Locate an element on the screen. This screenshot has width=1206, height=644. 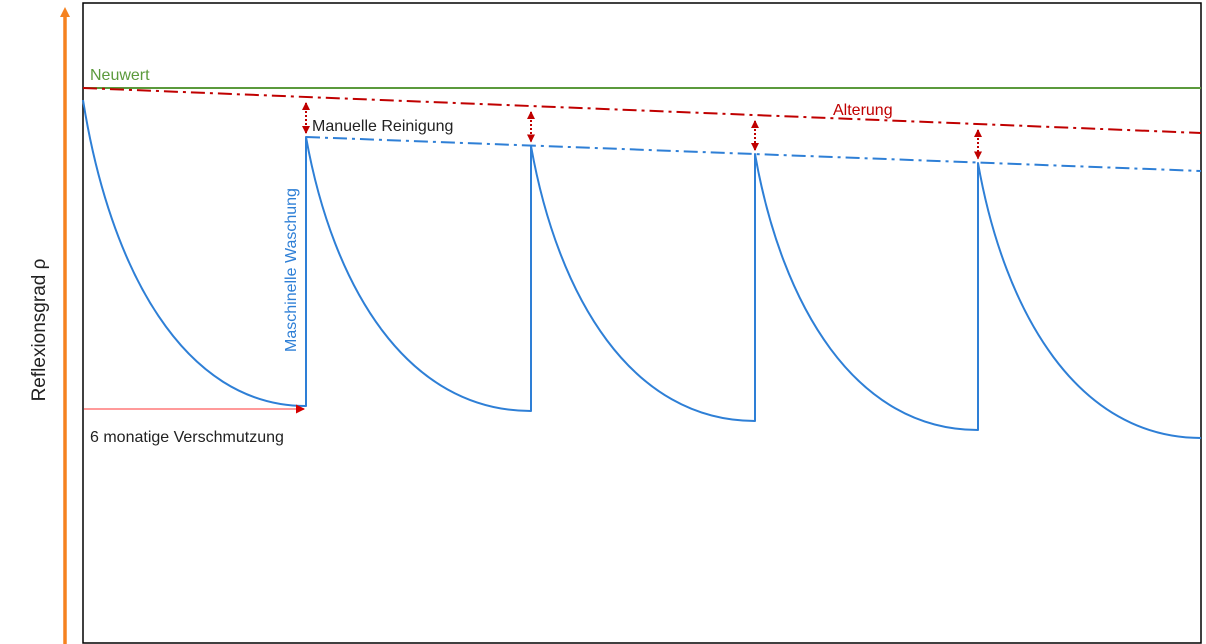
aging-label: Alterung is located at coordinates (863, 110).